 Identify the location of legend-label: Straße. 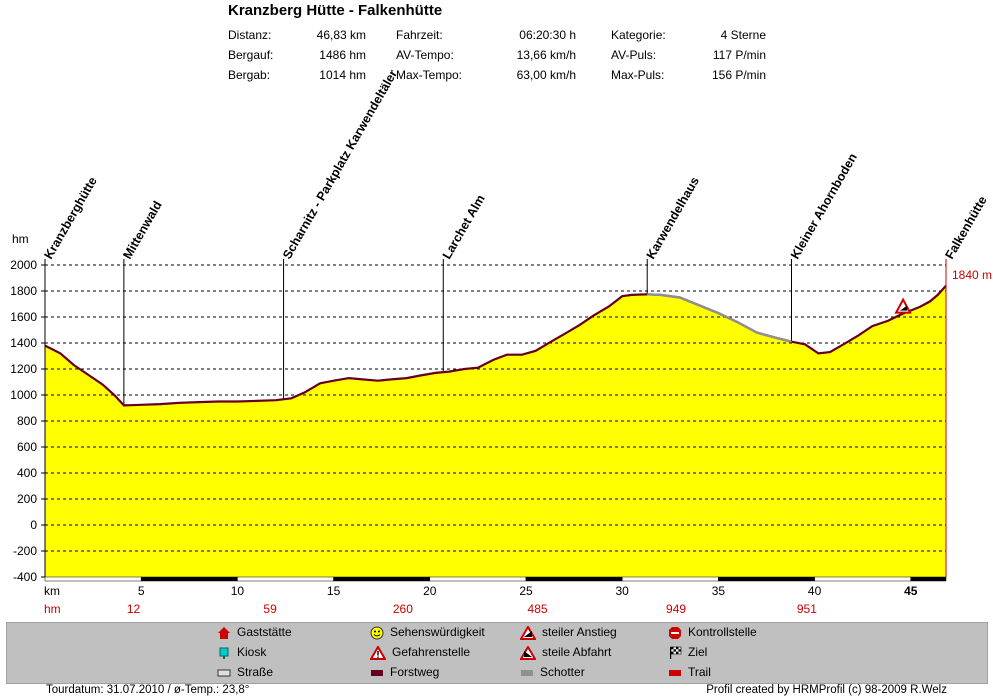
(255, 672).